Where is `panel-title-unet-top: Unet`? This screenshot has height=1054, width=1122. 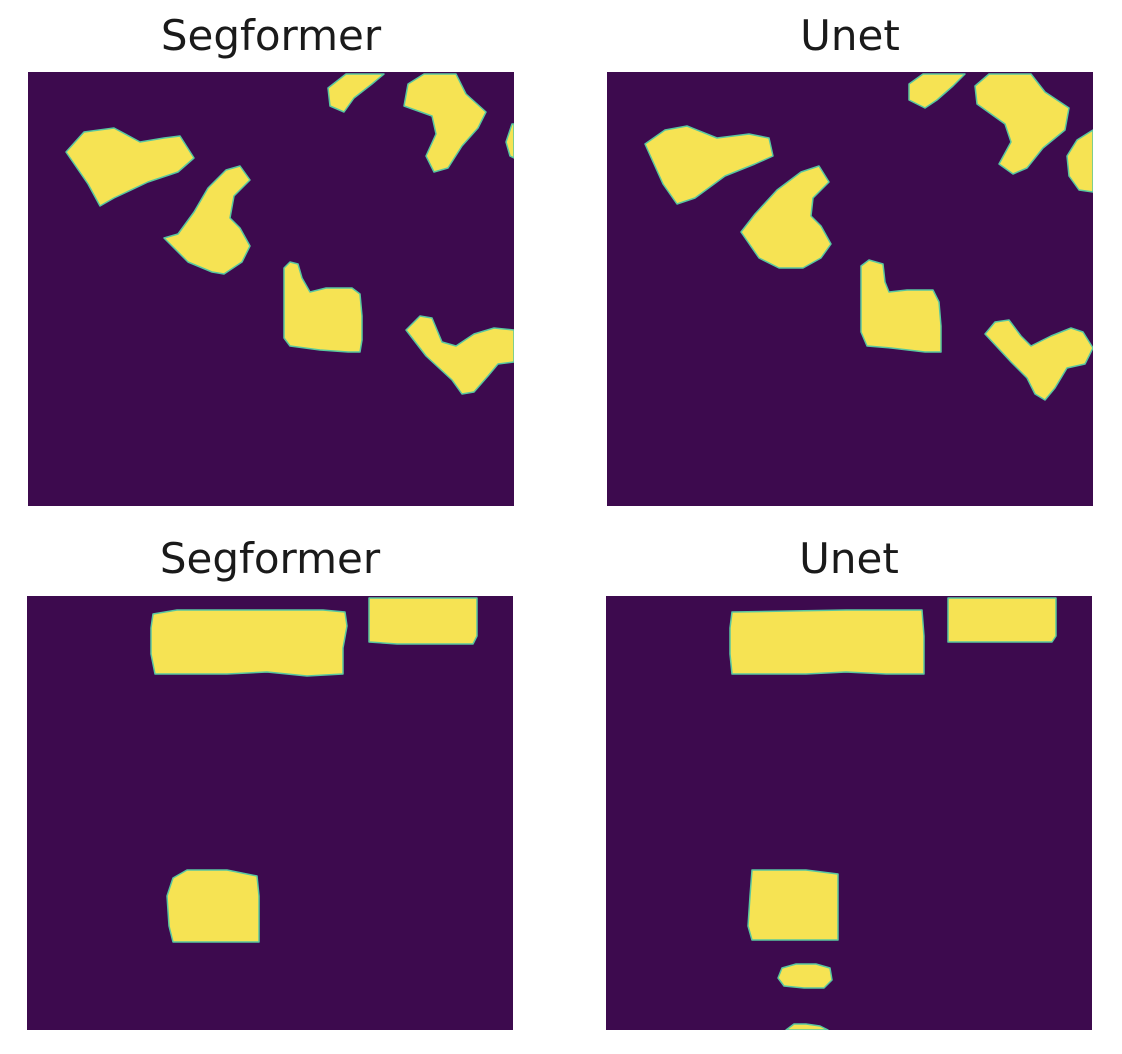
panel-title-unet-top: Unet is located at coordinates (850, 35).